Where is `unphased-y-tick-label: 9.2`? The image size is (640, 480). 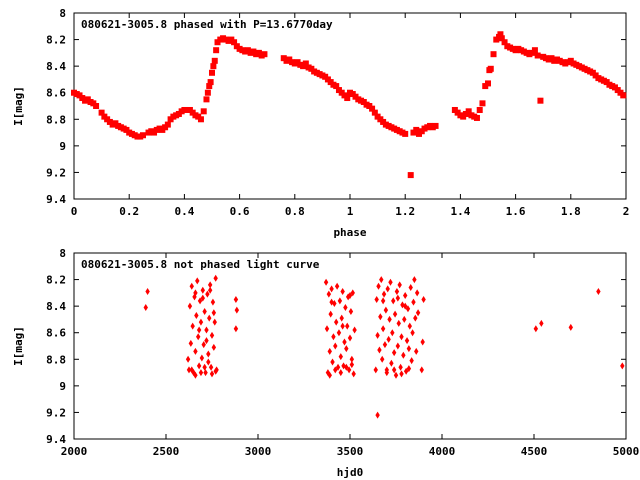 unphased-y-tick-label: 9.2 is located at coordinates (56, 412).